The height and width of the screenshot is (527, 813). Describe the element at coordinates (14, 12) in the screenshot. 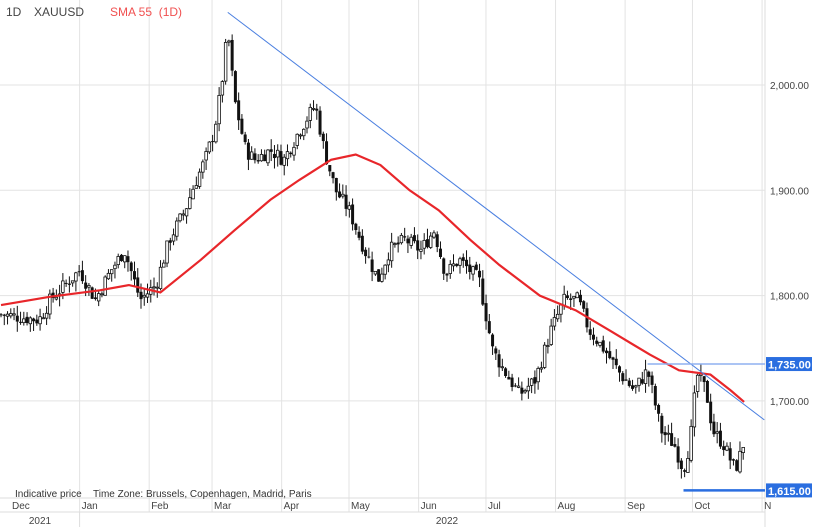

I see `interval-label: 1D` at that location.